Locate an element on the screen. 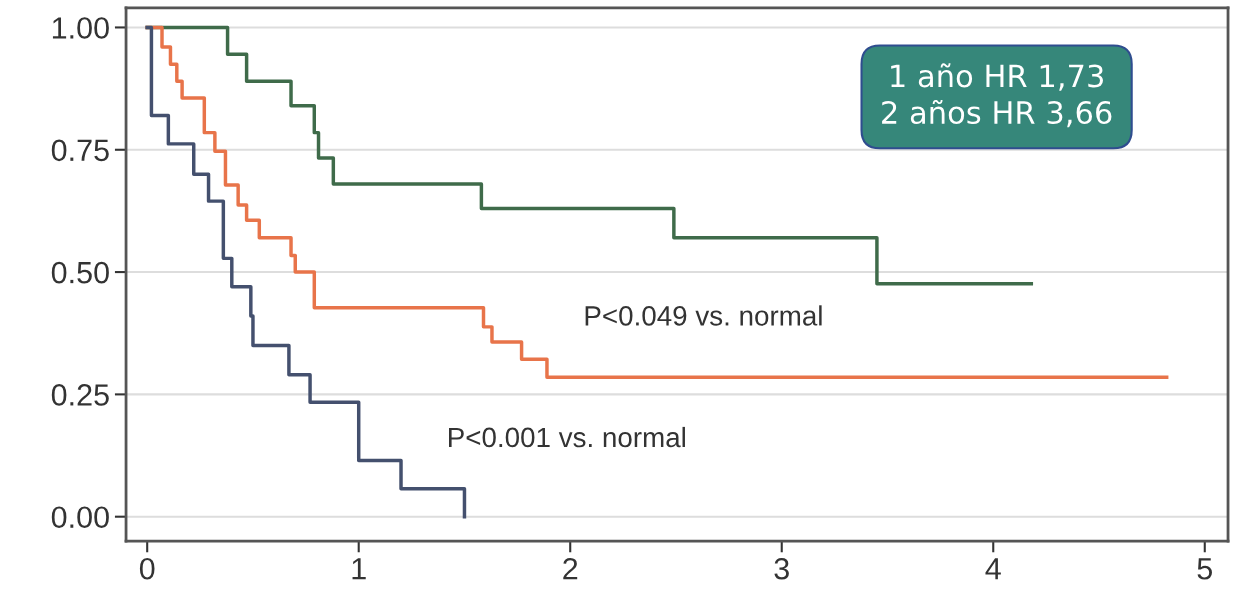 This screenshot has width=1248, height=606. y-tick-label: 0.75 is located at coordinates (80, 150).